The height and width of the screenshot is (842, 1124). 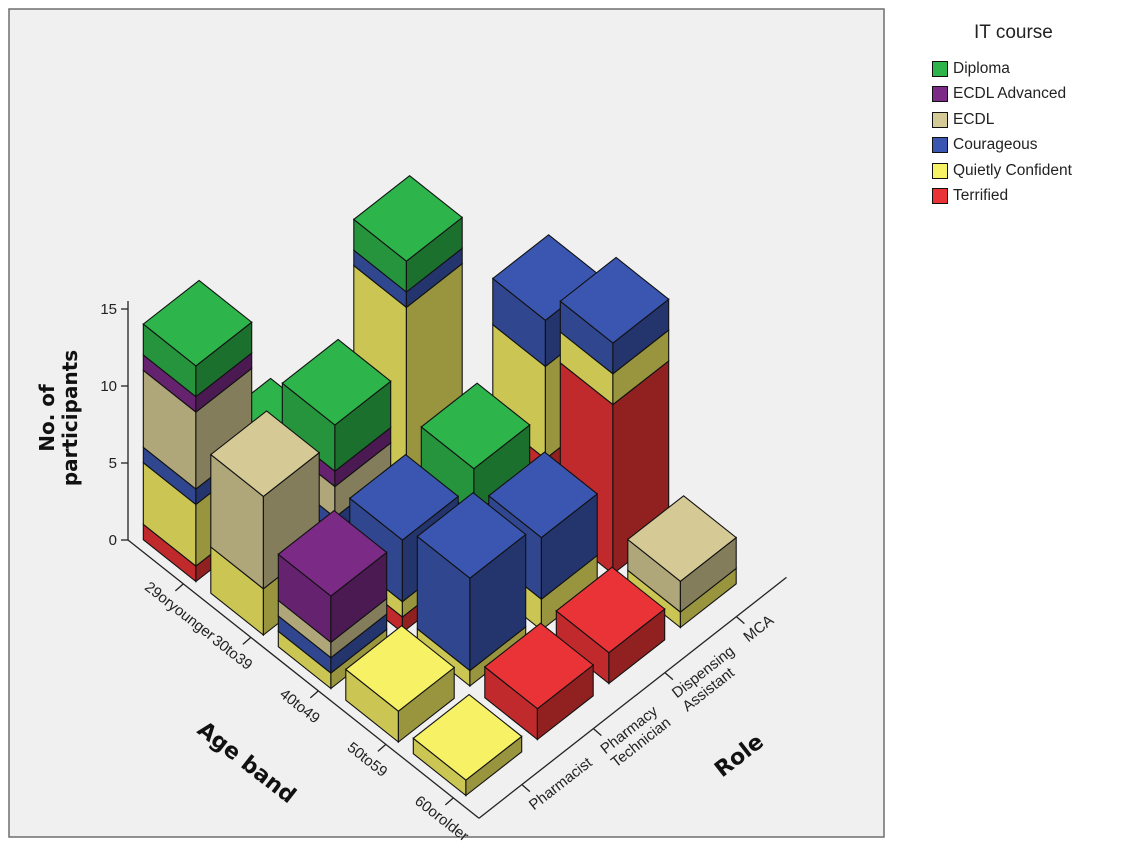 I want to click on stack-50to59-pharmacist, so click(x=400, y=684).